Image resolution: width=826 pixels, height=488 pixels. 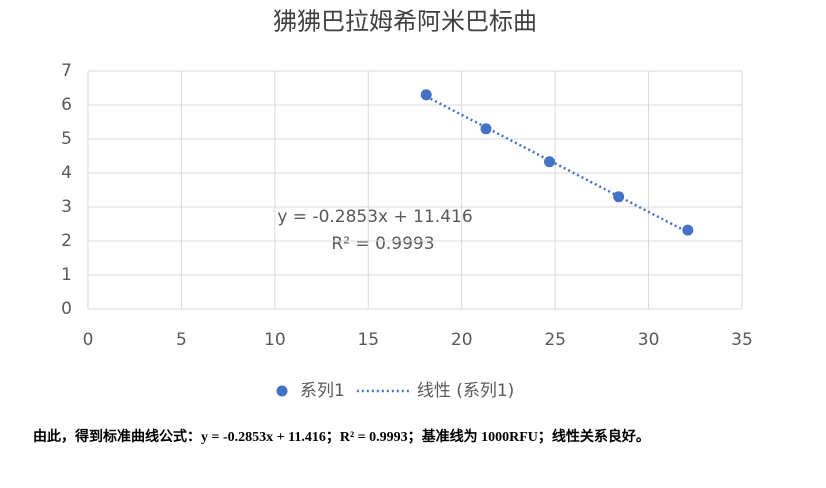 I want to click on x-tick-label: 5, so click(x=181, y=340).